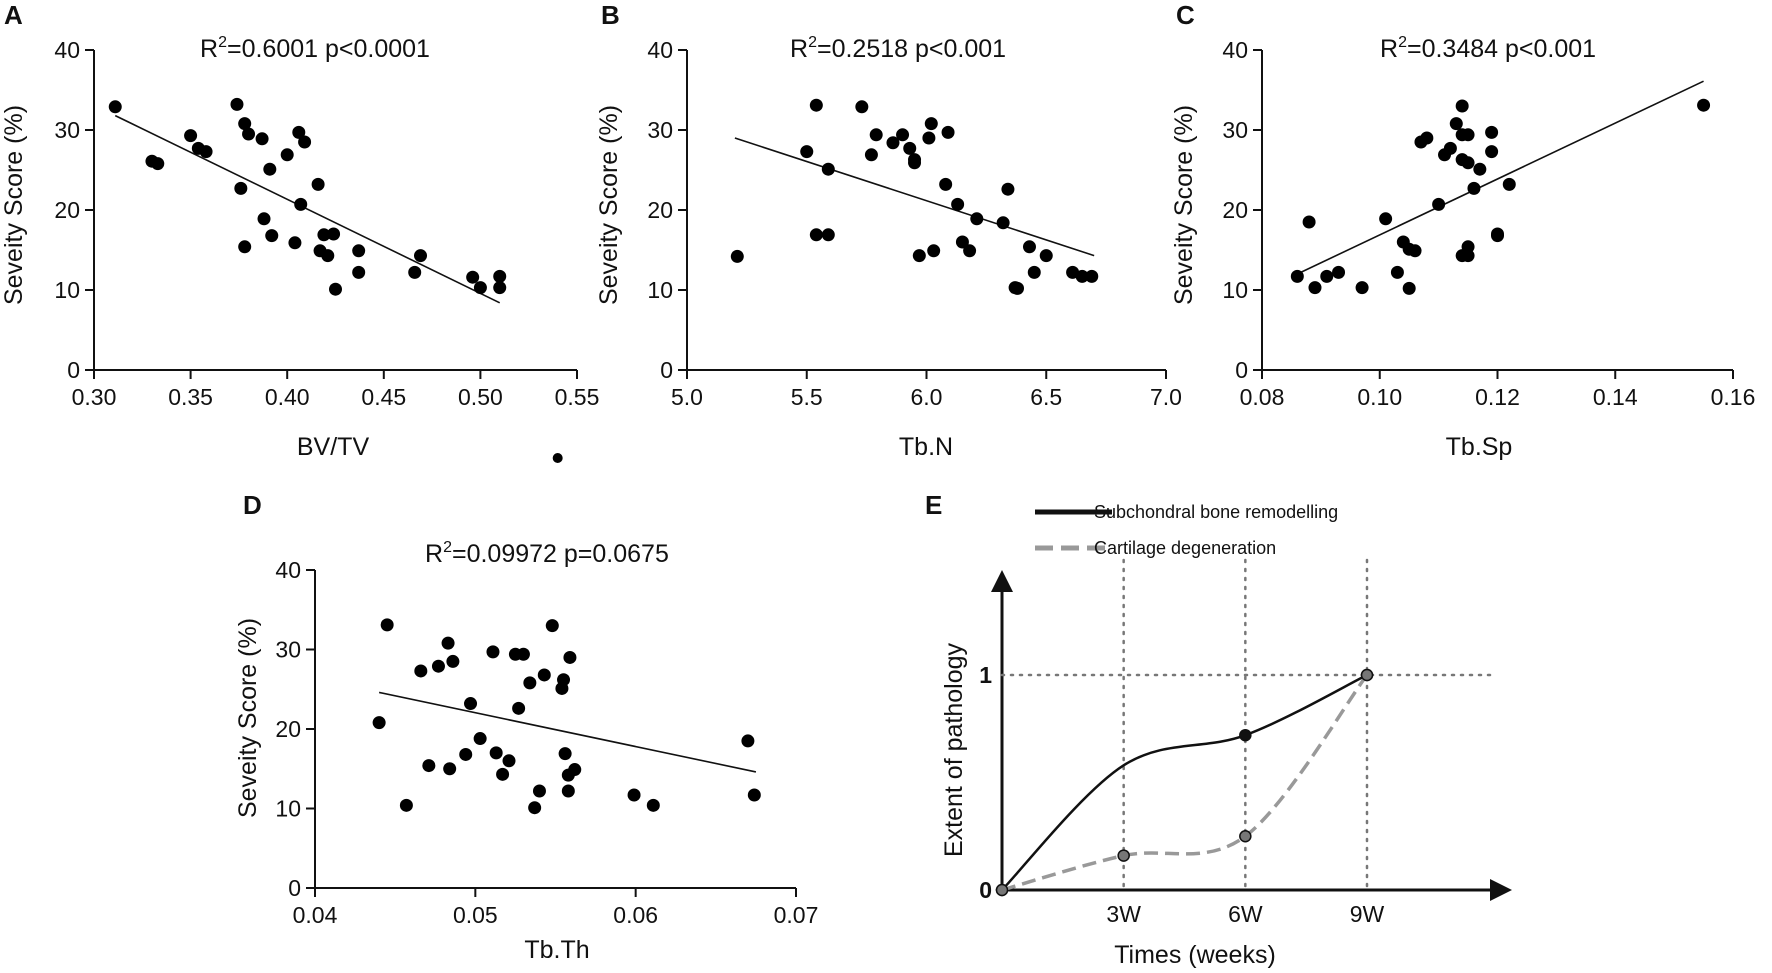 Image resolution: width=1772 pixels, height=973 pixels. I want to click on panel-e-series-cartilage-line, so click(1185, 782).